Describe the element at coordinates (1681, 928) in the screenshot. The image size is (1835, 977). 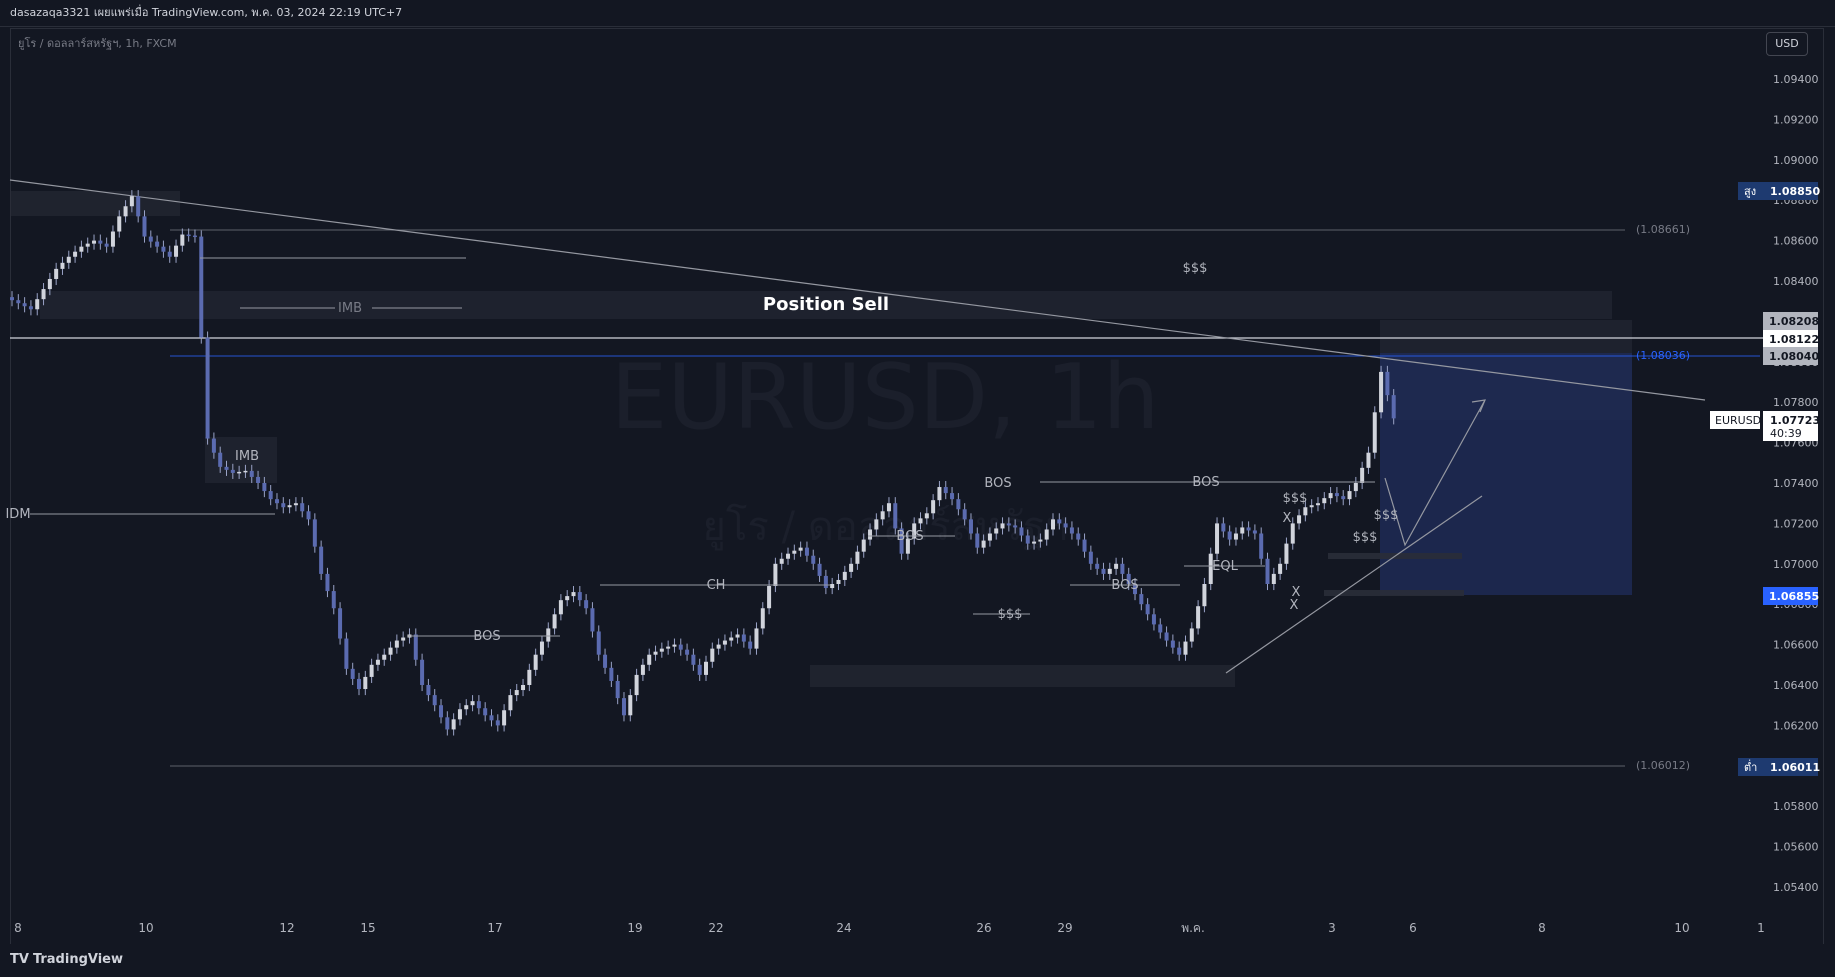
I see `x-tick-label: 10` at that location.